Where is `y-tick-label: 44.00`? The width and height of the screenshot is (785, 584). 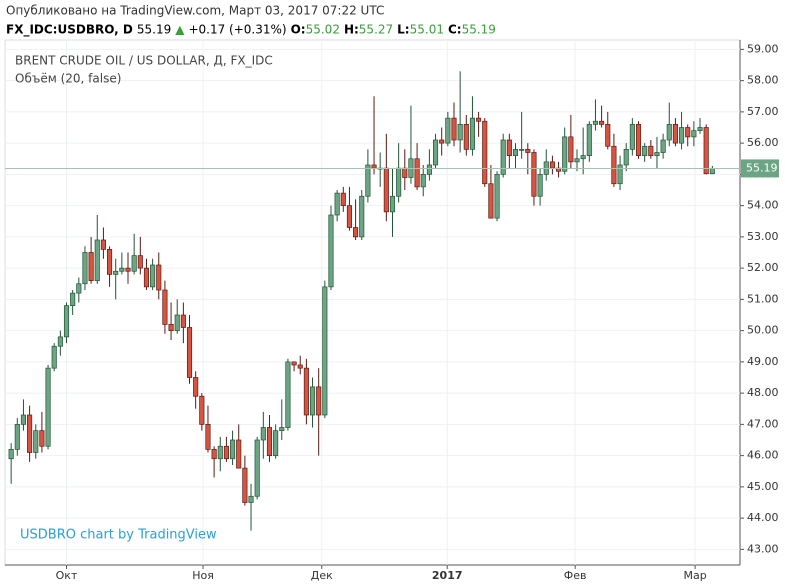
y-tick-label: 44.00 is located at coordinates (763, 517).